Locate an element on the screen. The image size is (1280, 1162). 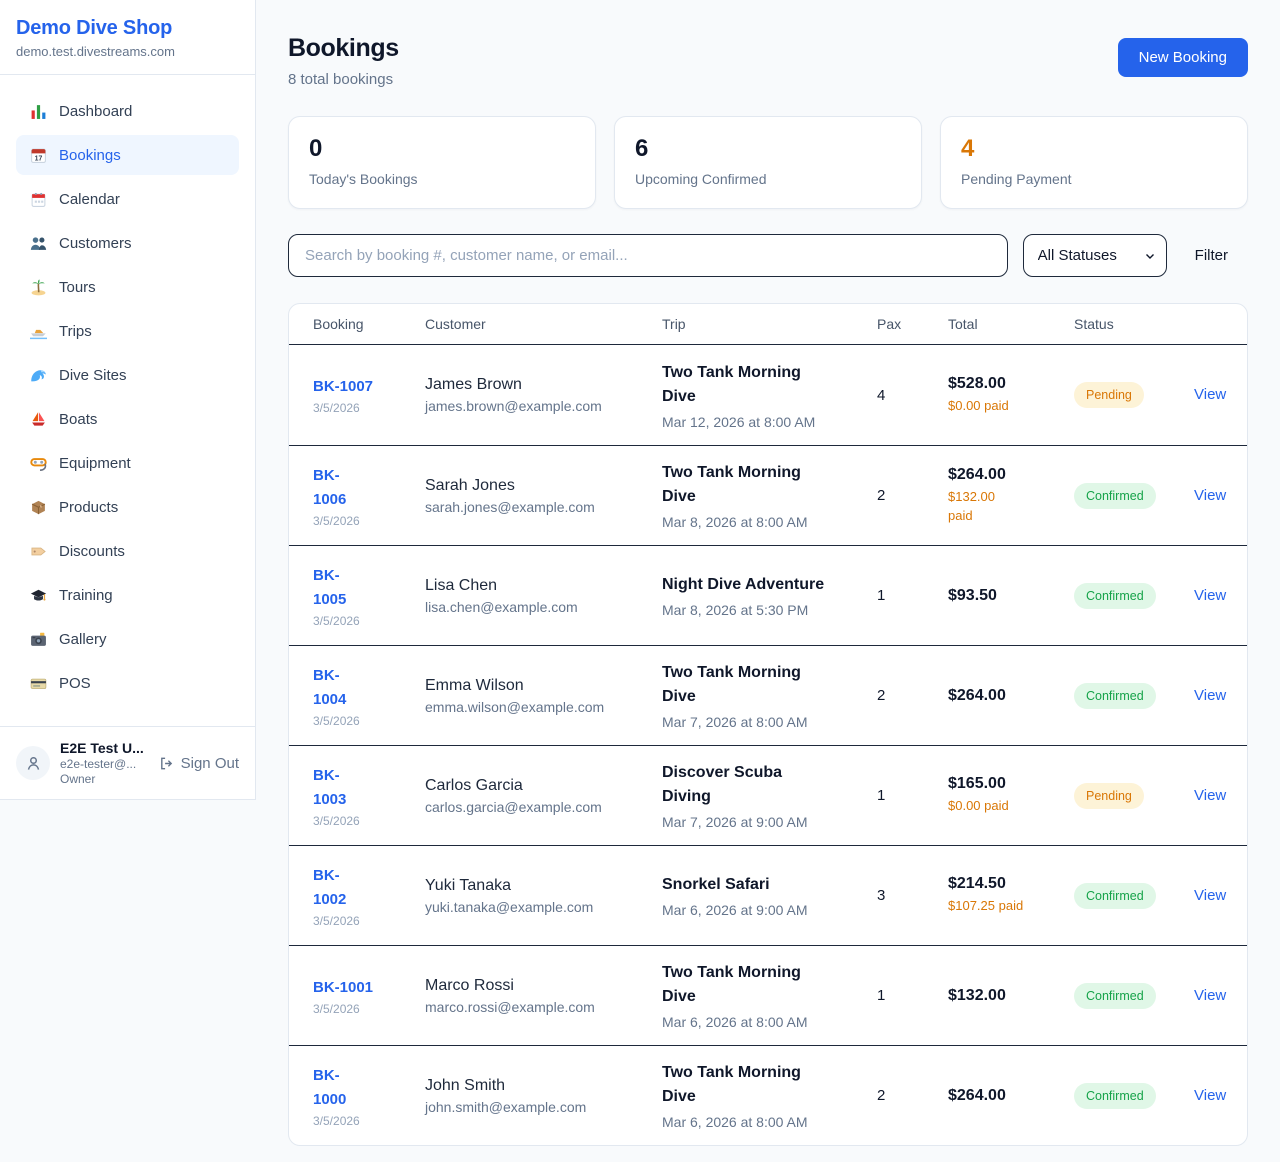
filter-row: All Statuses Filter is located at coordinates (768, 255).